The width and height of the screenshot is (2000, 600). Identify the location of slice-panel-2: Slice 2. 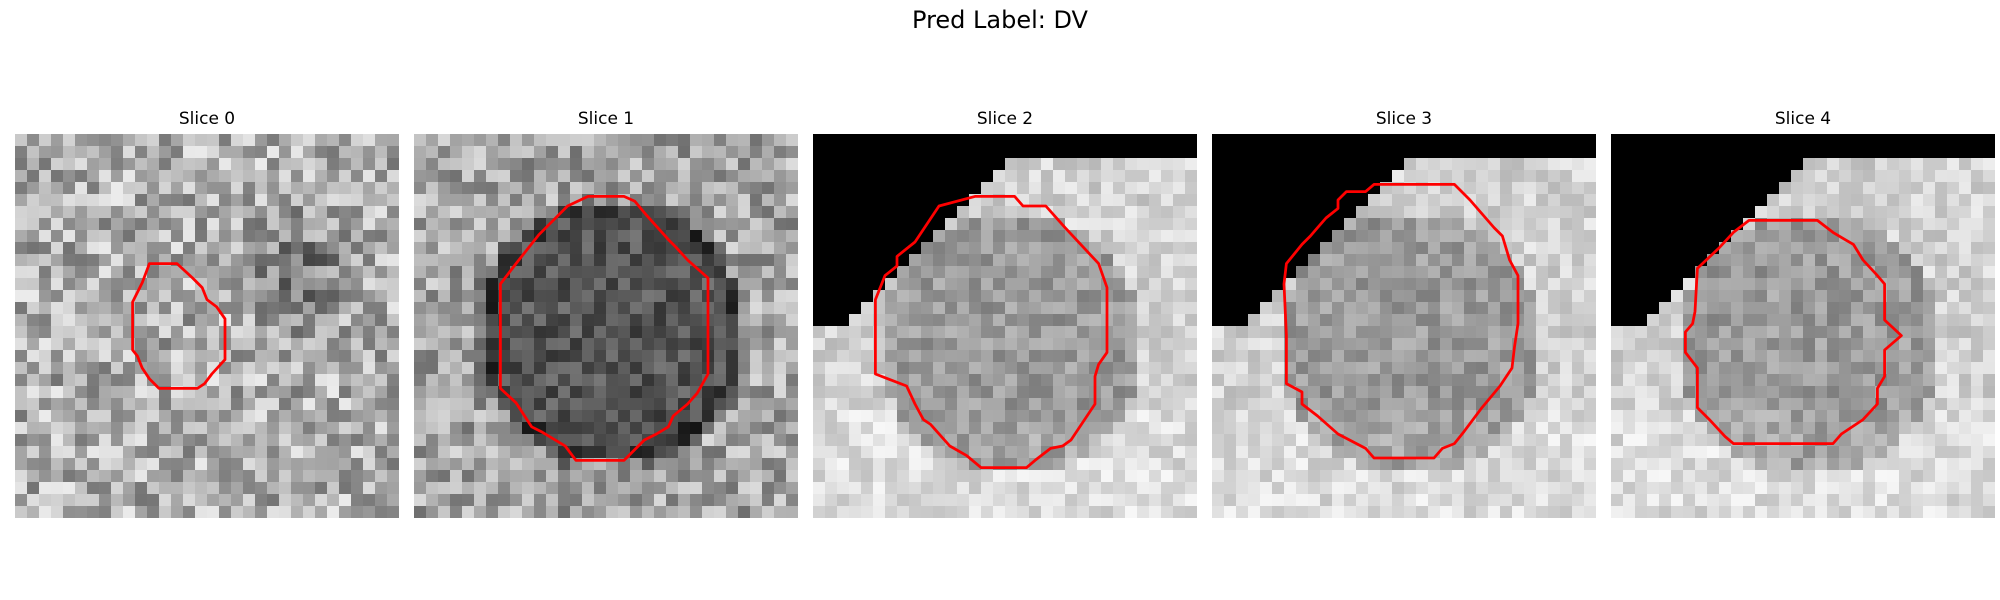
(1005, 313).